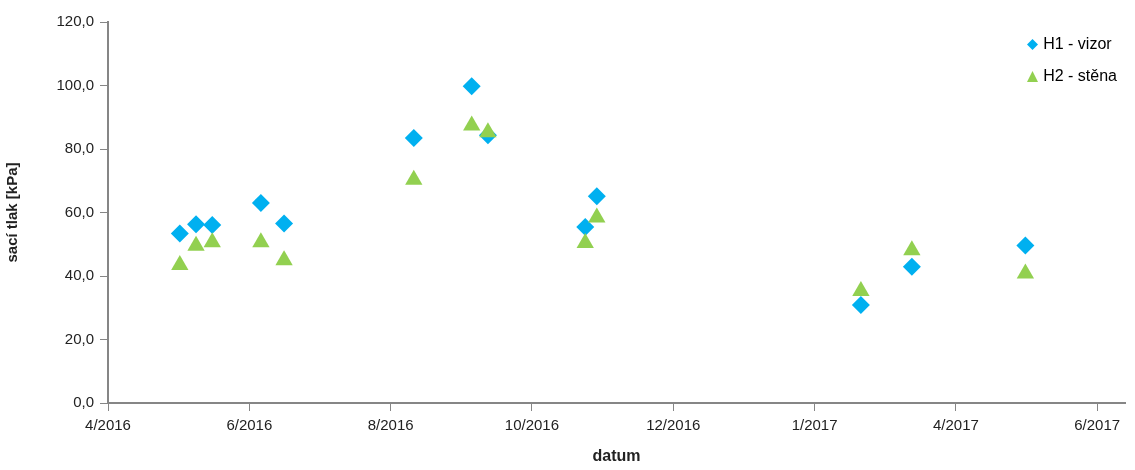 This screenshot has width=1135, height=470. What do you see at coordinates (79, 338) in the screenshot?
I see `y-tick-label: 20,0` at bounding box center [79, 338].